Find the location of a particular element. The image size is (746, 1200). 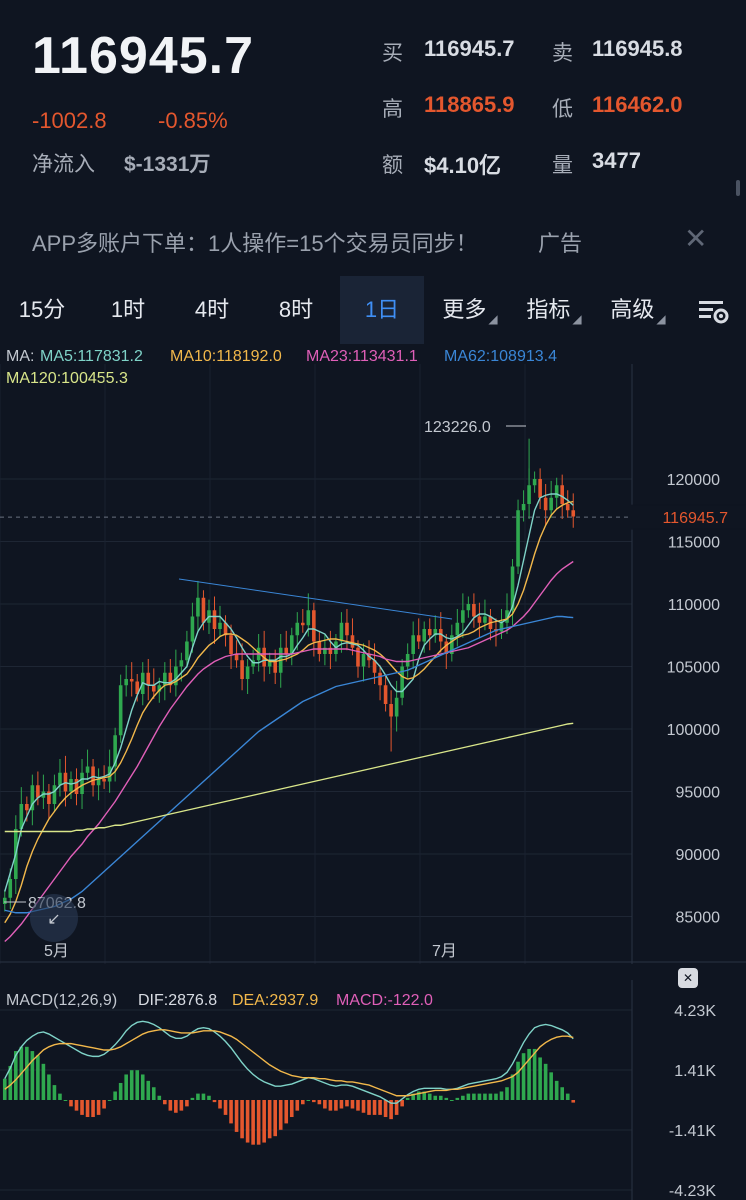

tab-advanced: 高级 ◢ is located at coordinates (638, 310).